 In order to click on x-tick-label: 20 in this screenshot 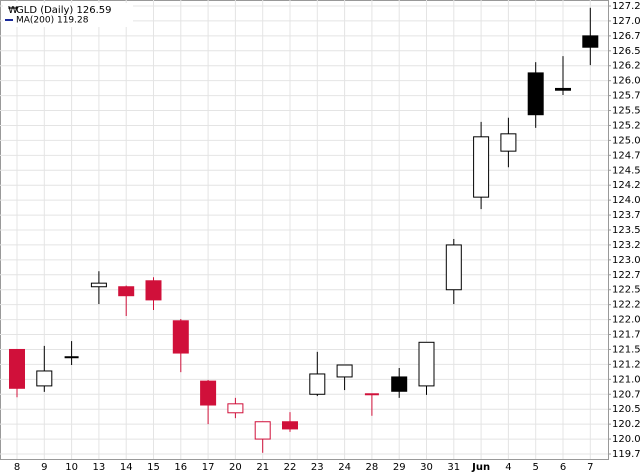, I will do `click(235, 467)`.